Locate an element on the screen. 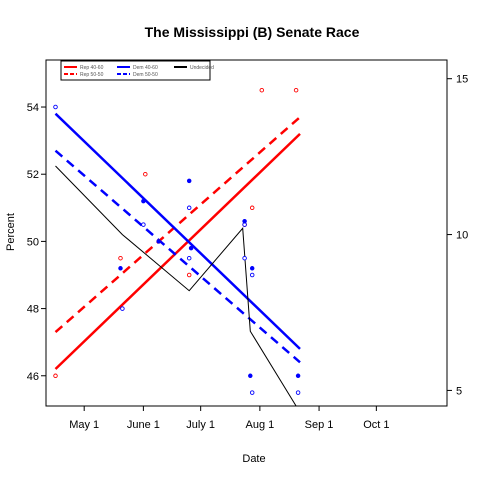 The width and height of the screenshot is (480, 480). x-tick-label: June 1 is located at coordinates (143, 425).